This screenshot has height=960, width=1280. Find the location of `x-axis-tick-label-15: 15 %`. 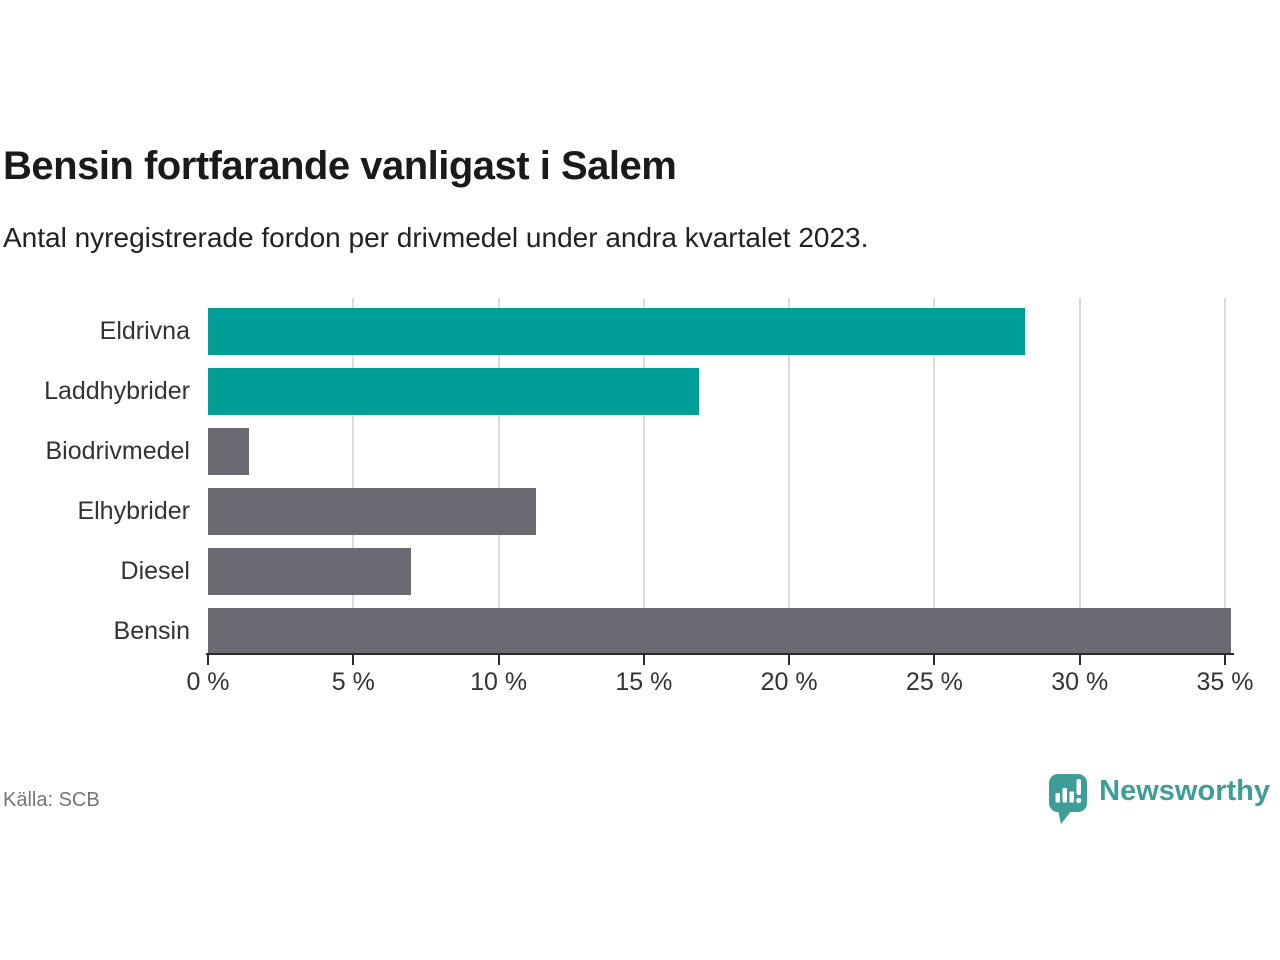

x-axis-tick-label-15: 15 % is located at coordinates (644, 682).